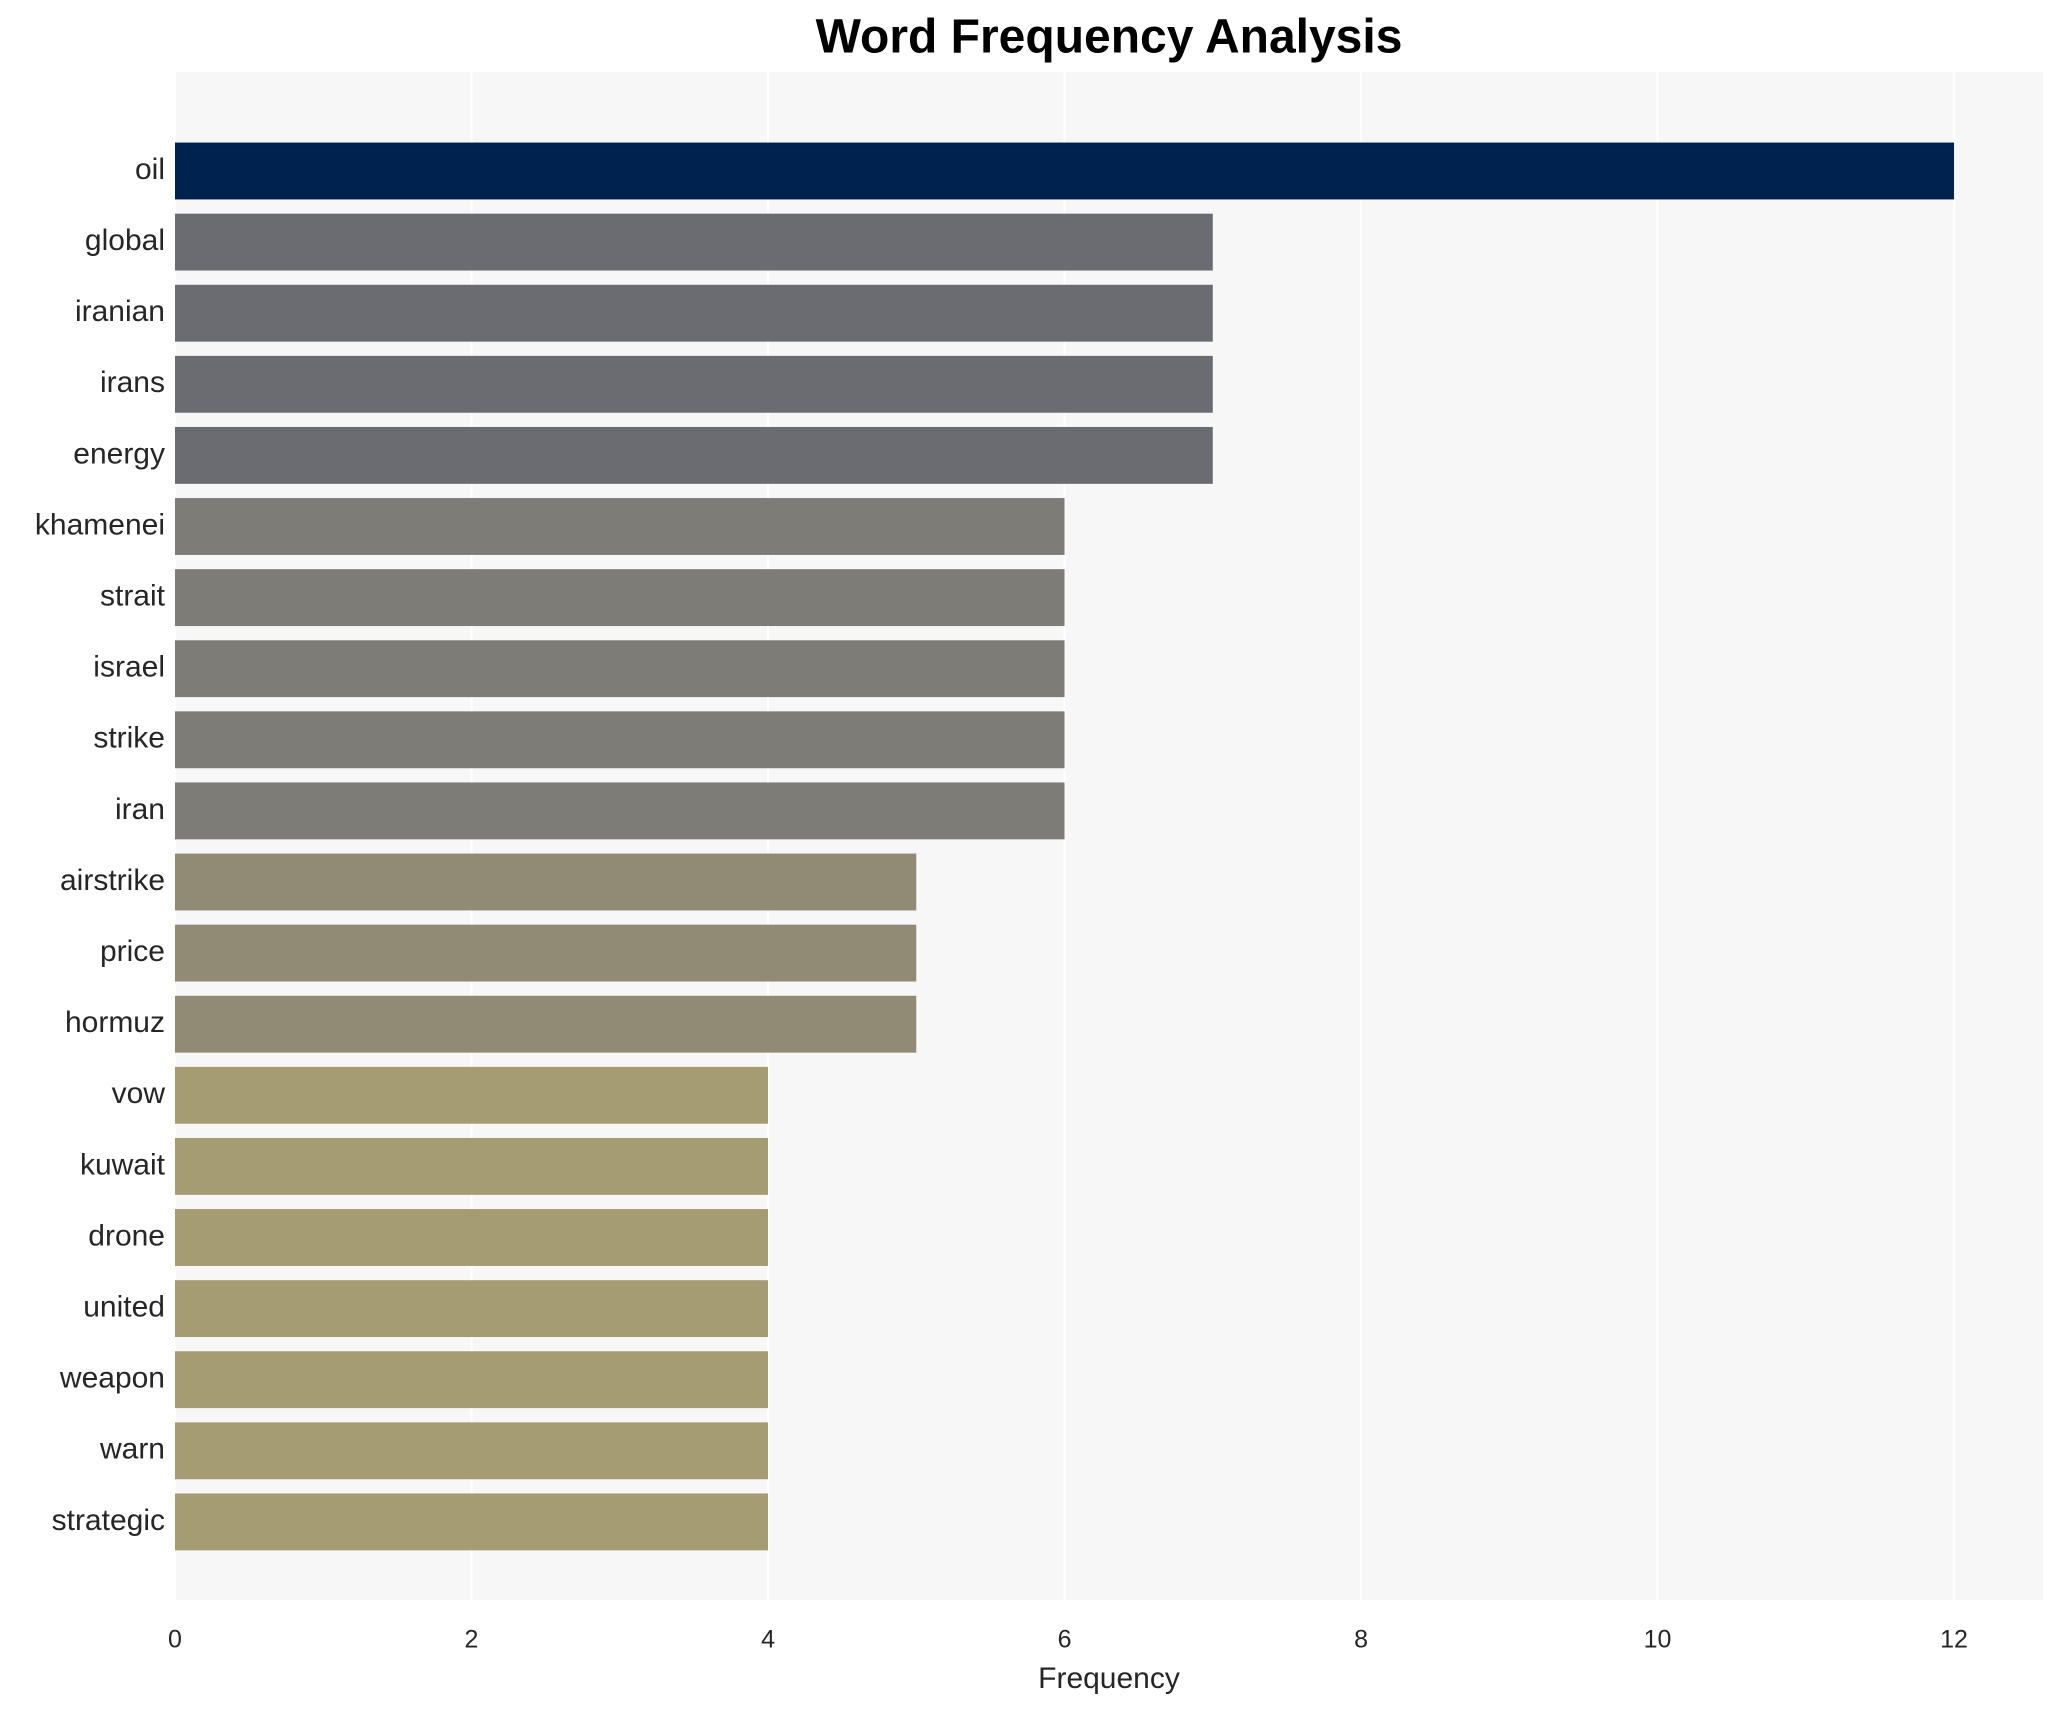  I want to click on y-tick-label: price, so click(132, 951).